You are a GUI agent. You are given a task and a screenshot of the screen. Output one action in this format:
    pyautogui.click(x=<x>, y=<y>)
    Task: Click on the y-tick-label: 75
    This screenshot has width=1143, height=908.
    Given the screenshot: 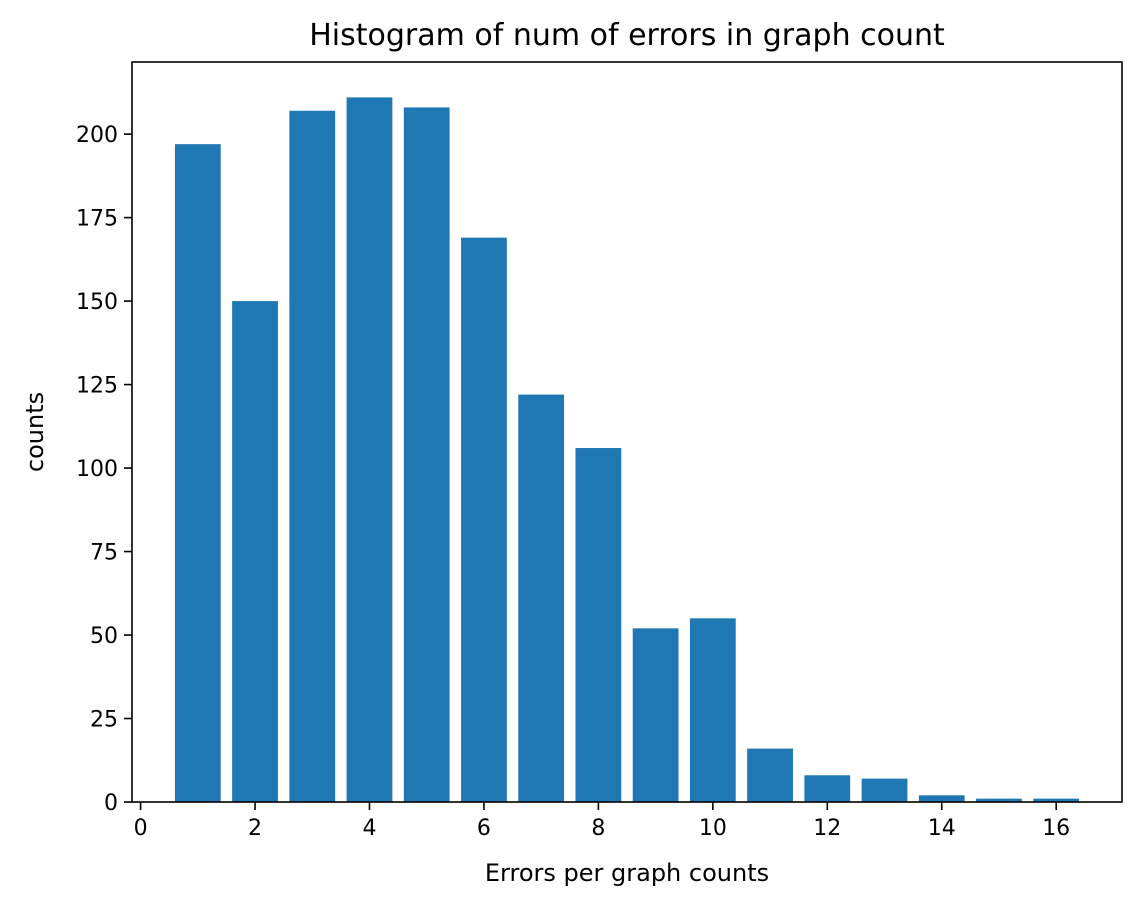 What is the action you would take?
    pyautogui.click(x=104, y=553)
    